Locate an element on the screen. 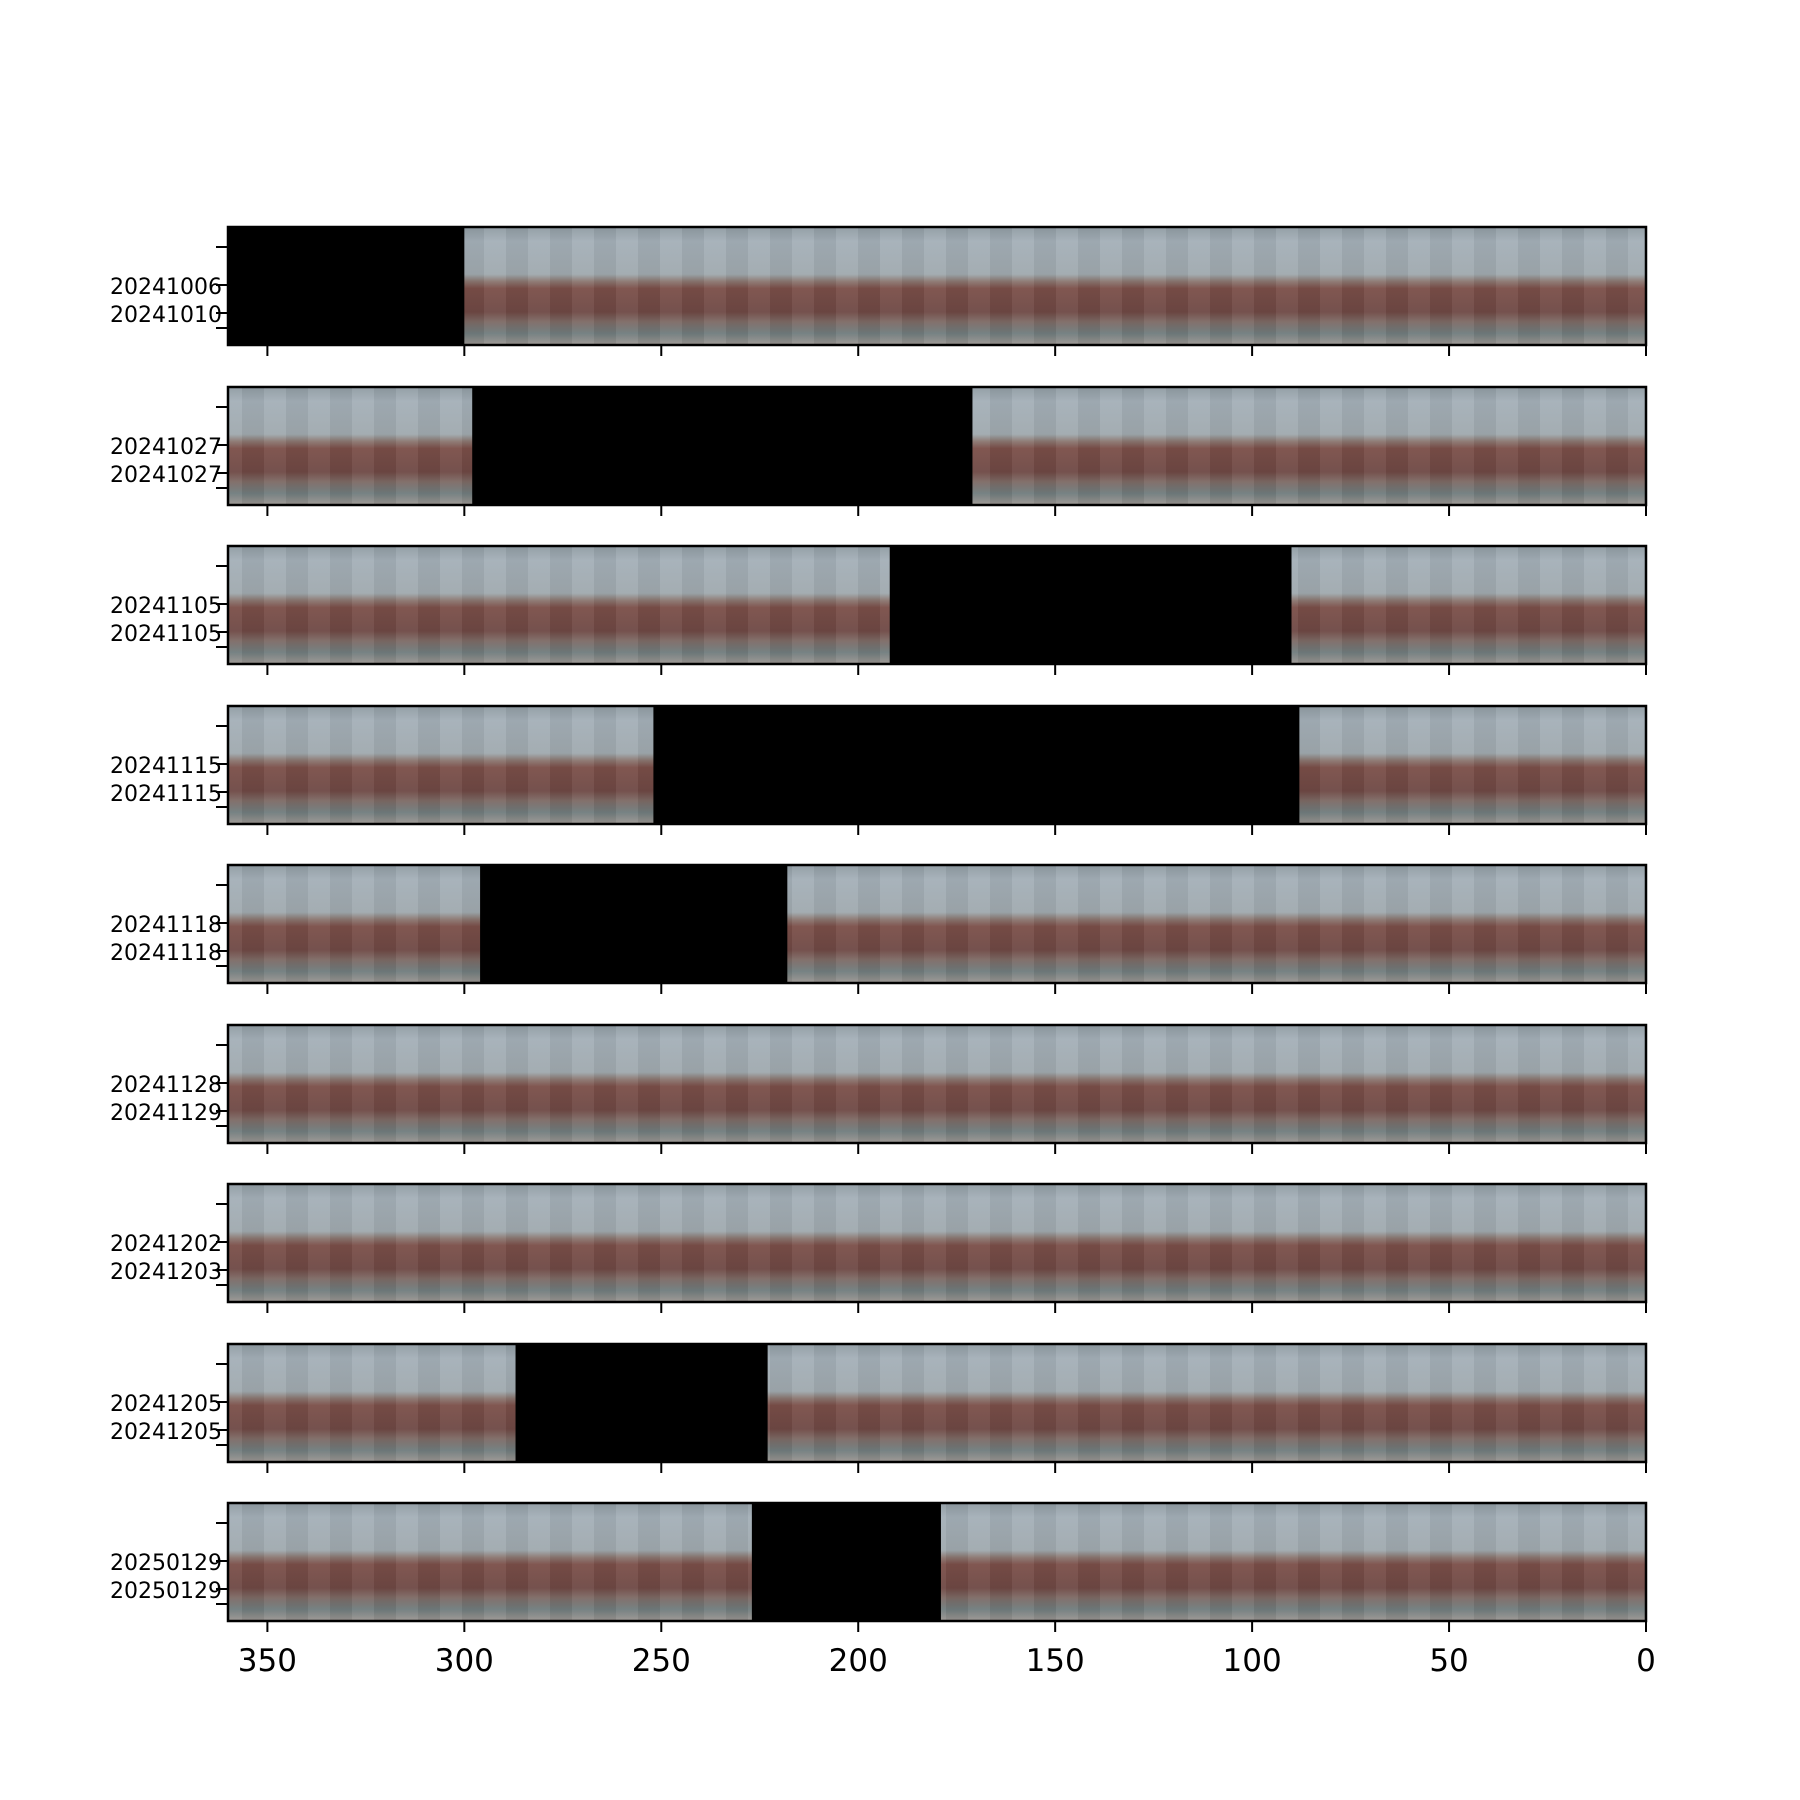 The width and height of the screenshot is (1800, 1800). x-tick-label: 150 is located at coordinates (1055, 1661).